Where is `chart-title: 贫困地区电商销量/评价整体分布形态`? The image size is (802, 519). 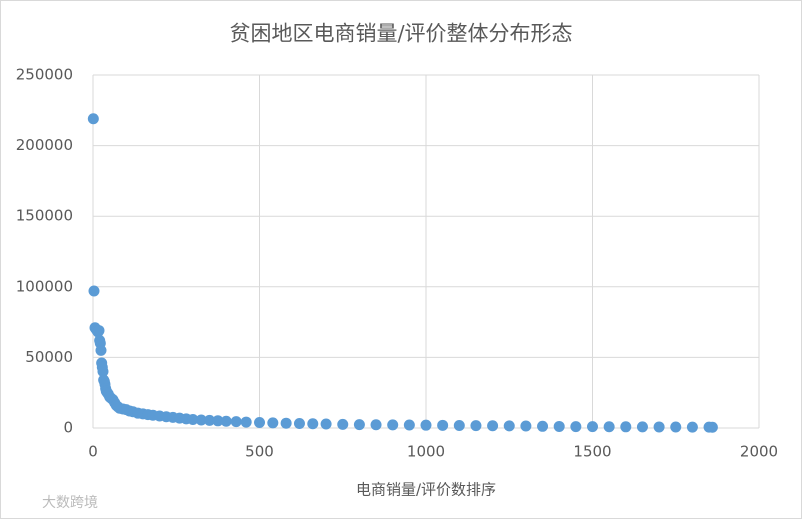
chart-title: 贫困地区电商销量/评价整体分布形态 is located at coordinates (400, 34).